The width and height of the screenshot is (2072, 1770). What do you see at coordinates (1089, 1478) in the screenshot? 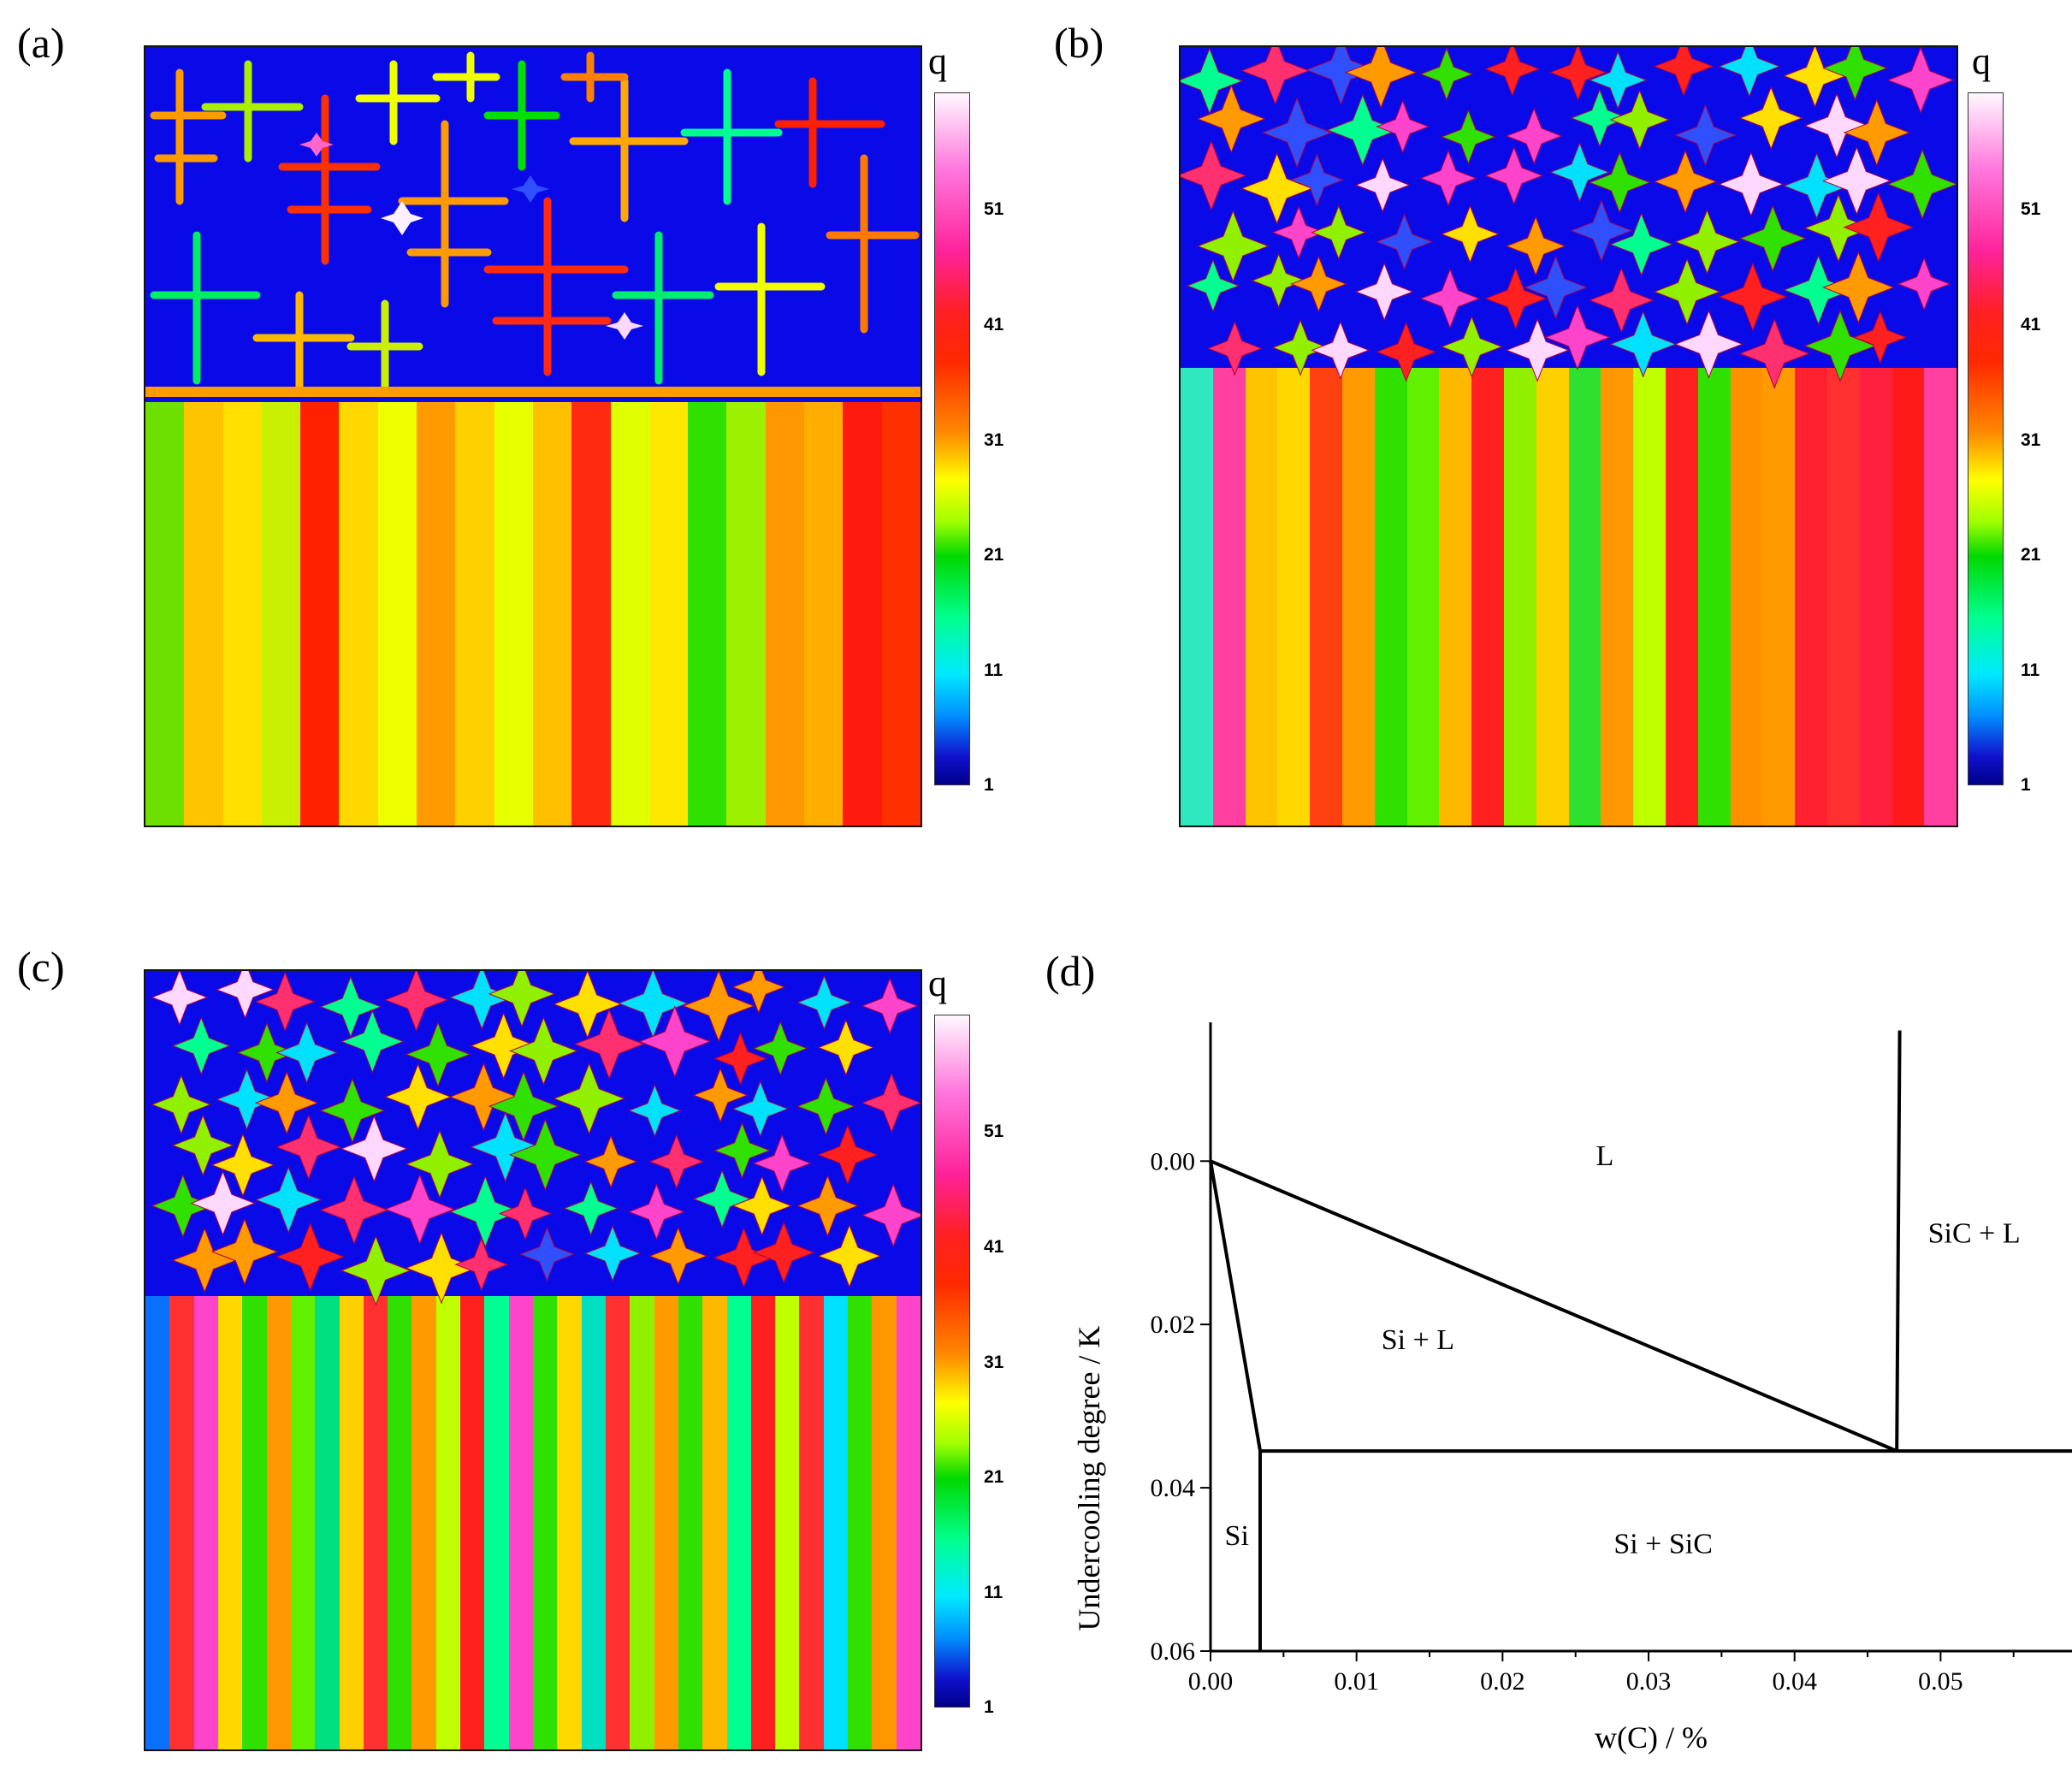
I see `y-axis-label: Undercooling degree / K` at bounding box center [1089, 1478].